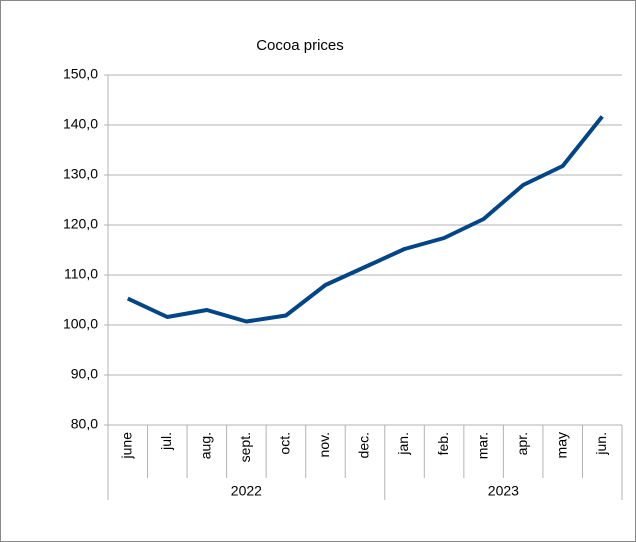  I want to click on x-tick-label: sept., so click(245, 447).